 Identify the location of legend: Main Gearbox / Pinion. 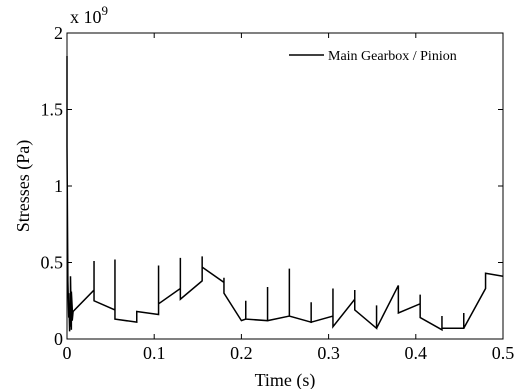
(390, 54).